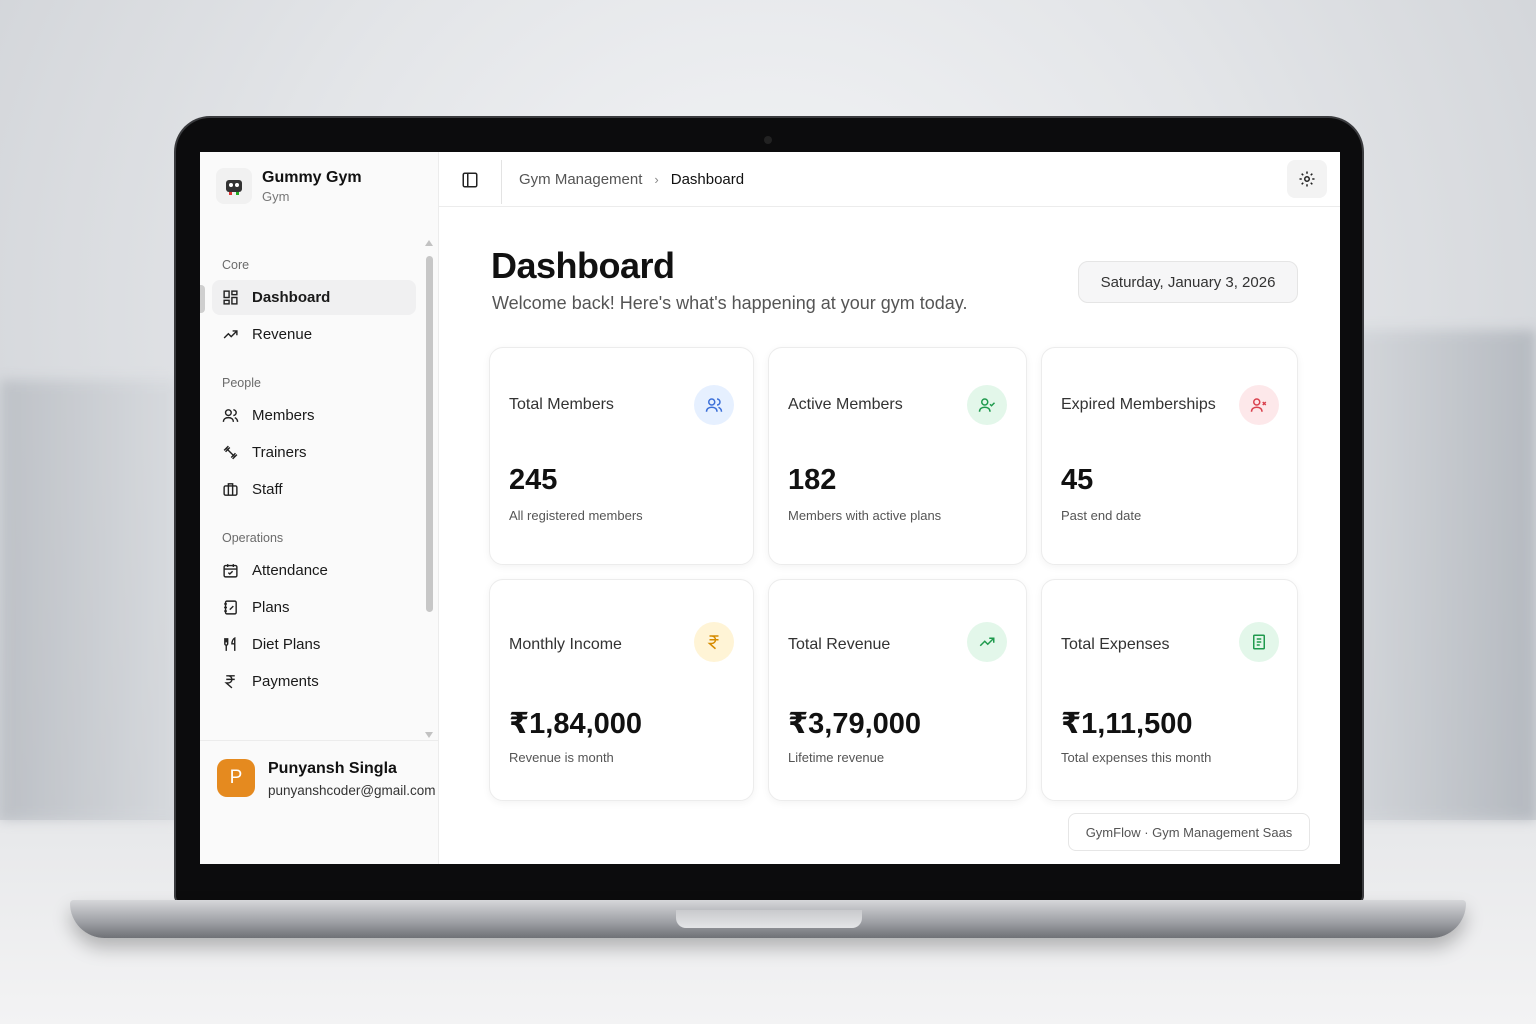 Image resolution: width=1536 pixels, height=1024 pixels. What do you see at coordinates (429, 434) in the screenshot?
I see `sidebar-scrollbar` at bounding box center [429, 434].